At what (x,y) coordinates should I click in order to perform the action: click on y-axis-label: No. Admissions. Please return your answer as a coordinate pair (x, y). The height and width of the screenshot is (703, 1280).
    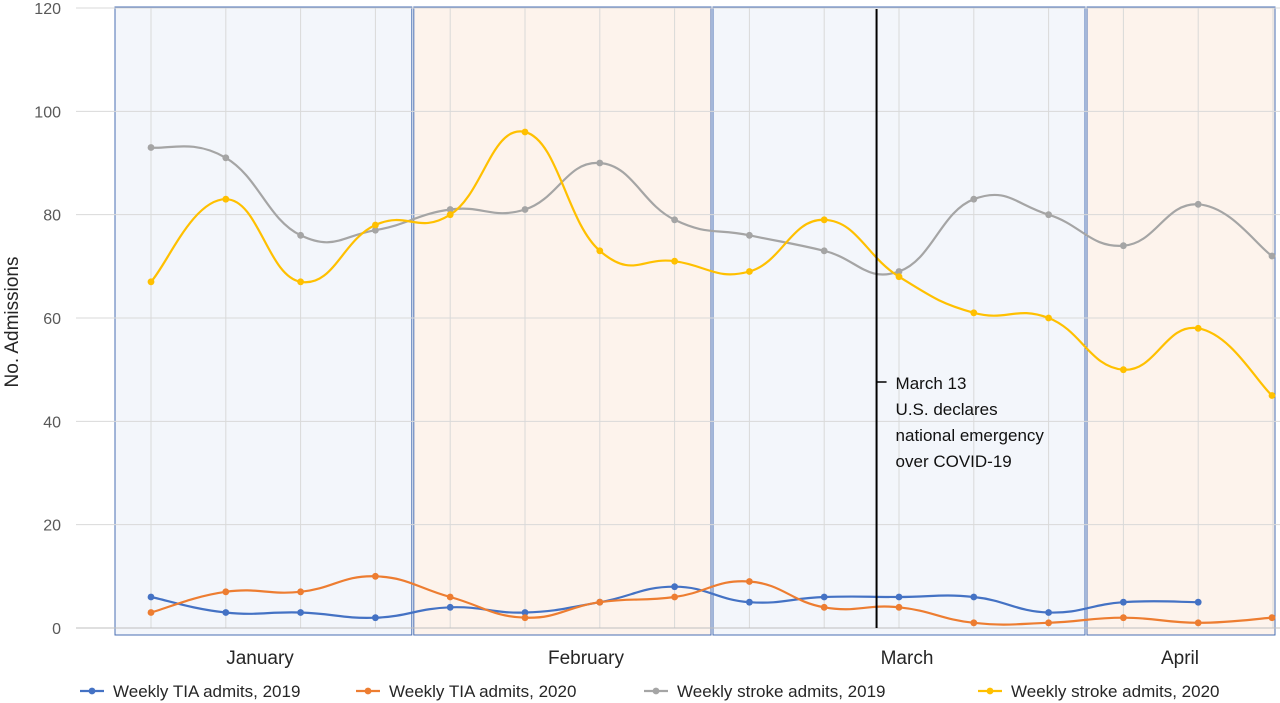
    Looking at the image, I should click on (12, 322).